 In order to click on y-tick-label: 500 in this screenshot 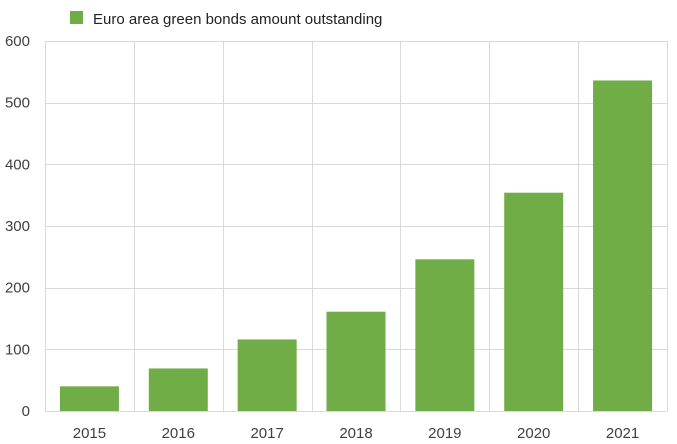, I will do `click(17, 103)`.